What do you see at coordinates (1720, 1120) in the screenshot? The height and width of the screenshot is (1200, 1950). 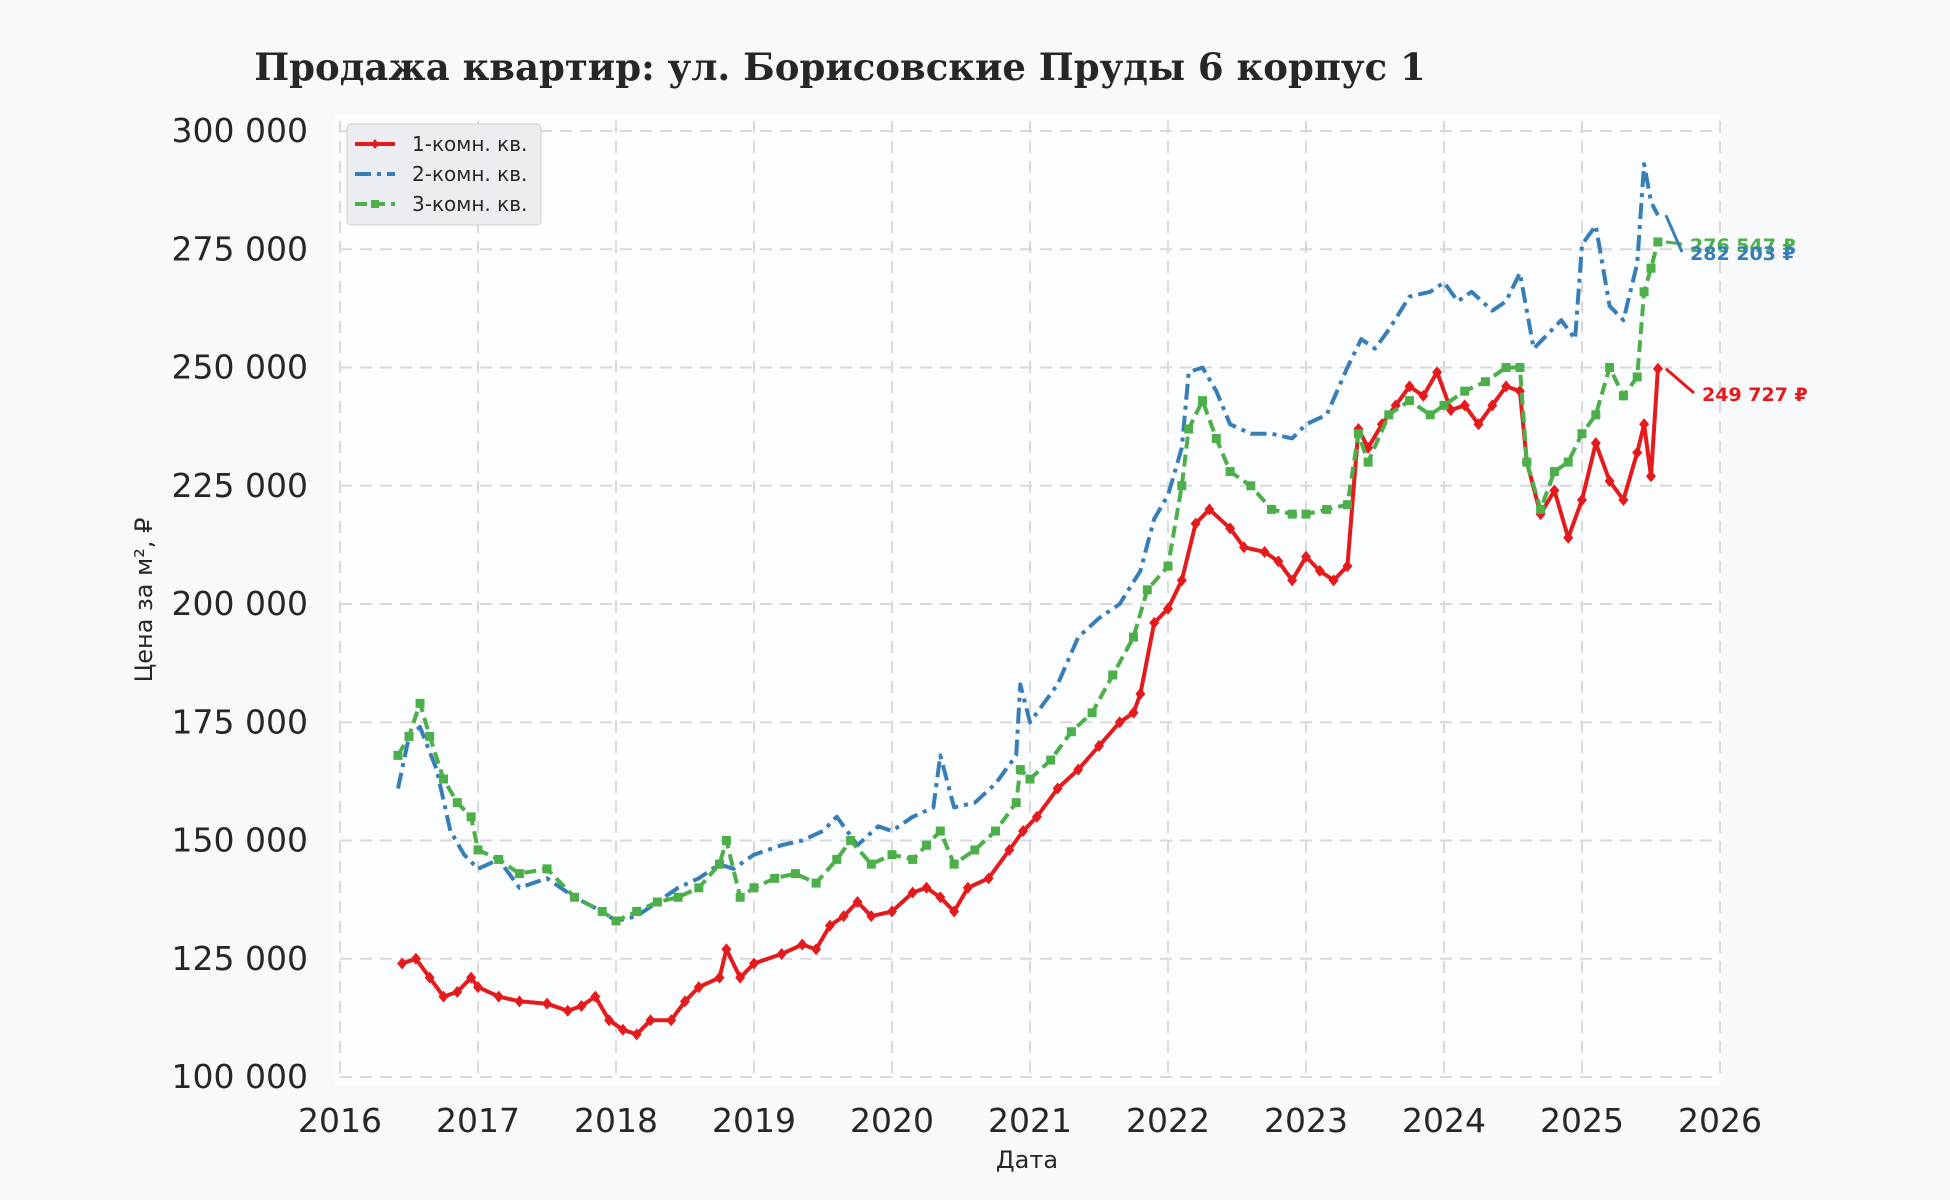 I see `x-tick-label: 2026` at bounding box center [1720, 1120].